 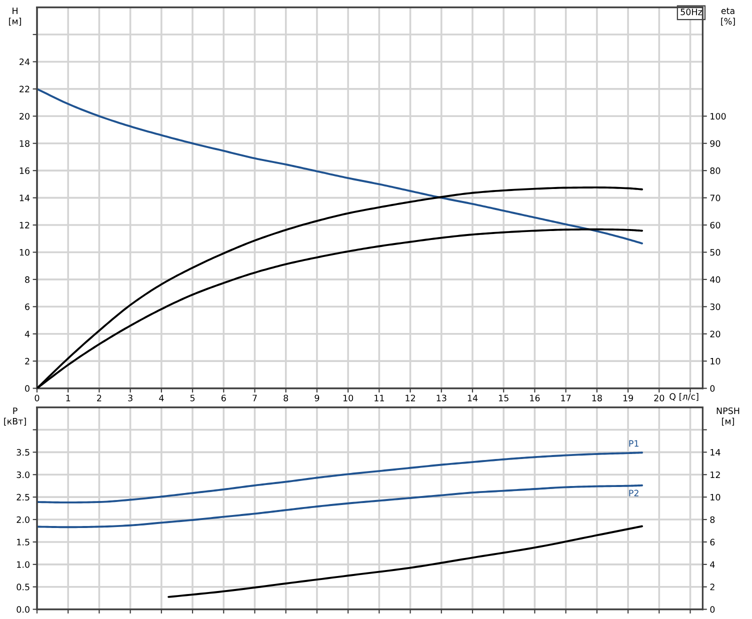 What do you see at coordinates (718, 116) in the screenshot?
I see `y2-tick-label: 100` at bounding box center [718, 116].